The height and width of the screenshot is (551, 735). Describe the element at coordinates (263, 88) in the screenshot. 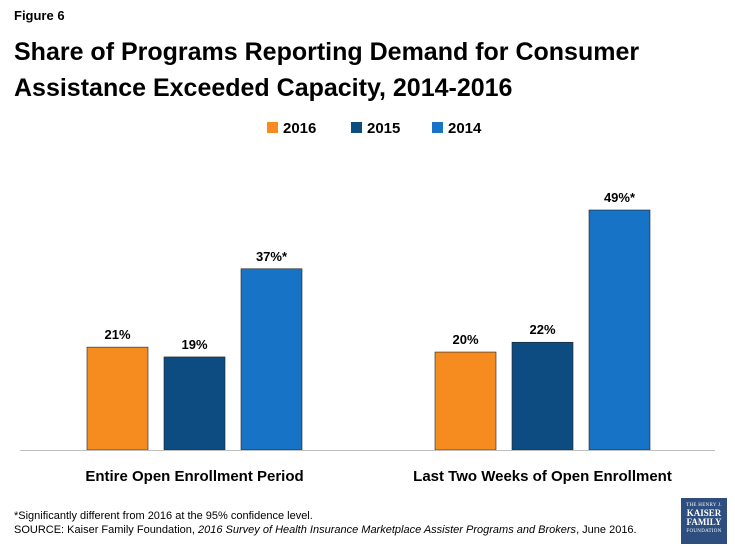

I see `title-line-2: Assistance Exceeded Capacity, 2014-2016` at that location.